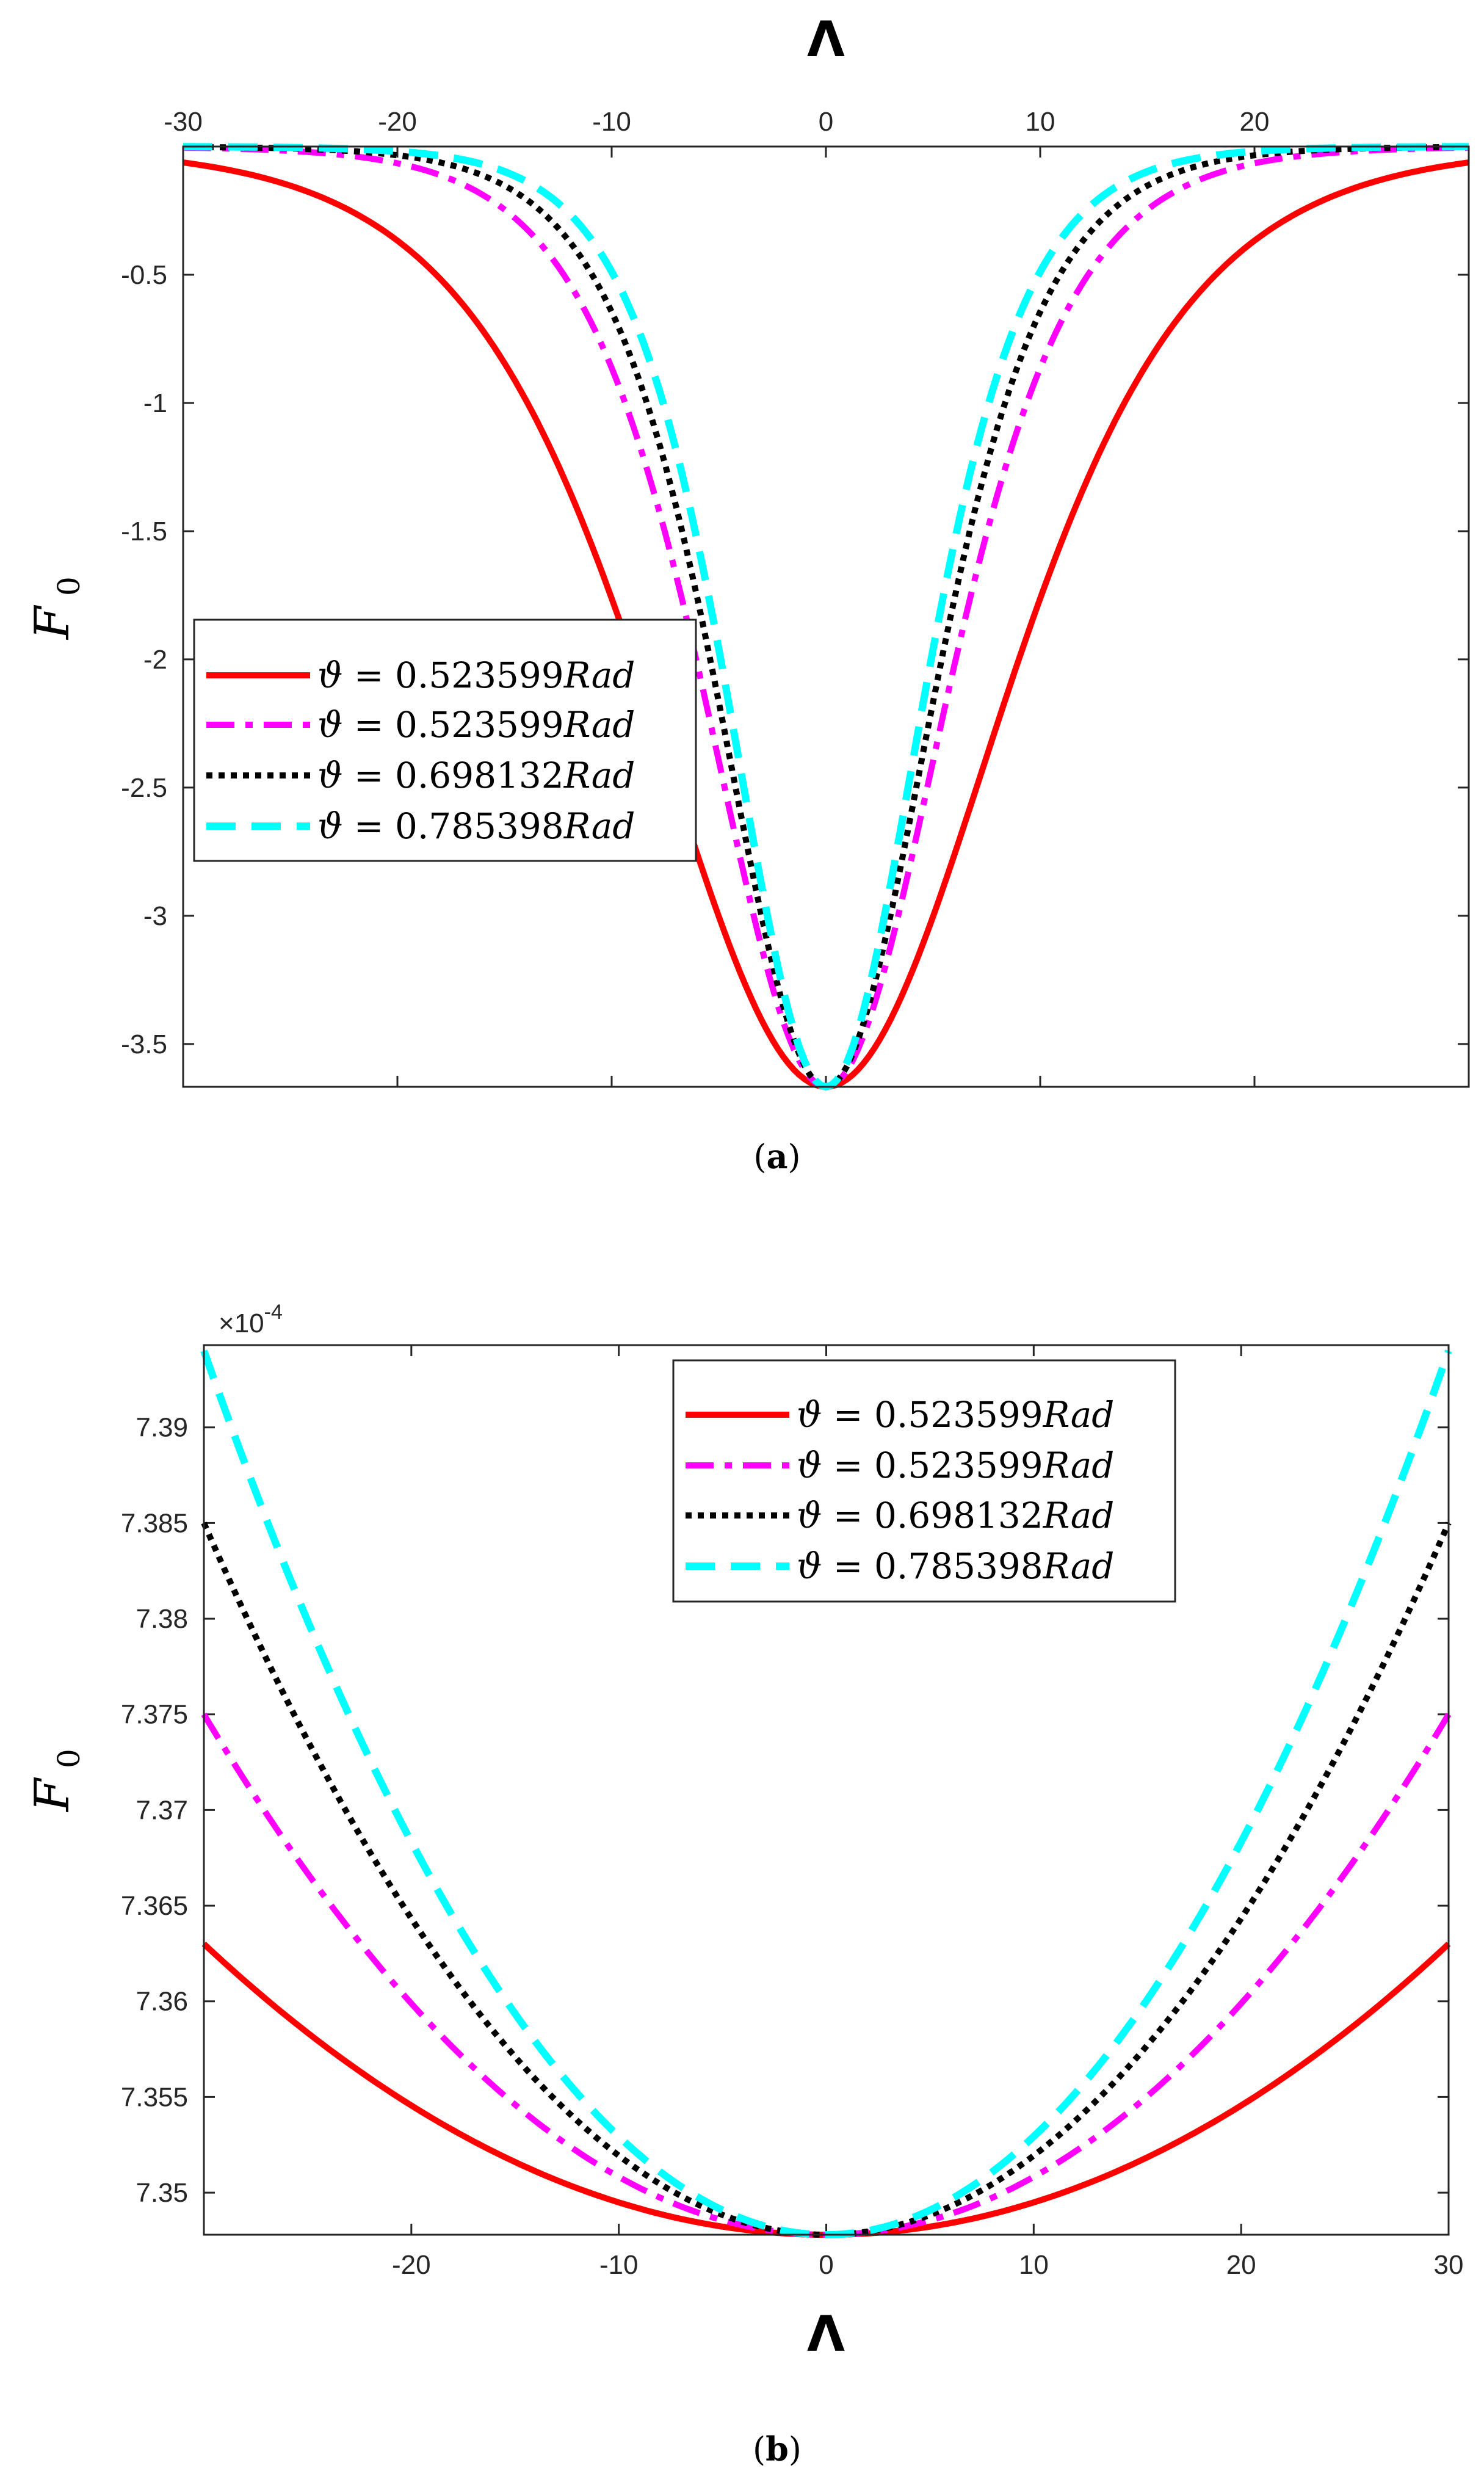 This screenshot has width=1484, height=2482. What do you see at coordinates (251, 1319) in the screenshot?
I see `y-exponent-label-b: ×10⁻⁴` at bounding box center [251, 1319].